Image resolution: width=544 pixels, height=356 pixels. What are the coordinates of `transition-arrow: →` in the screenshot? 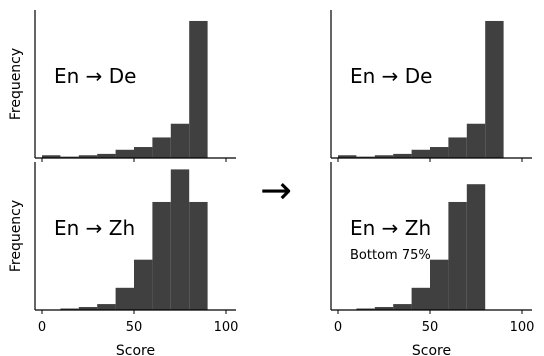 It's located at (276, 190).